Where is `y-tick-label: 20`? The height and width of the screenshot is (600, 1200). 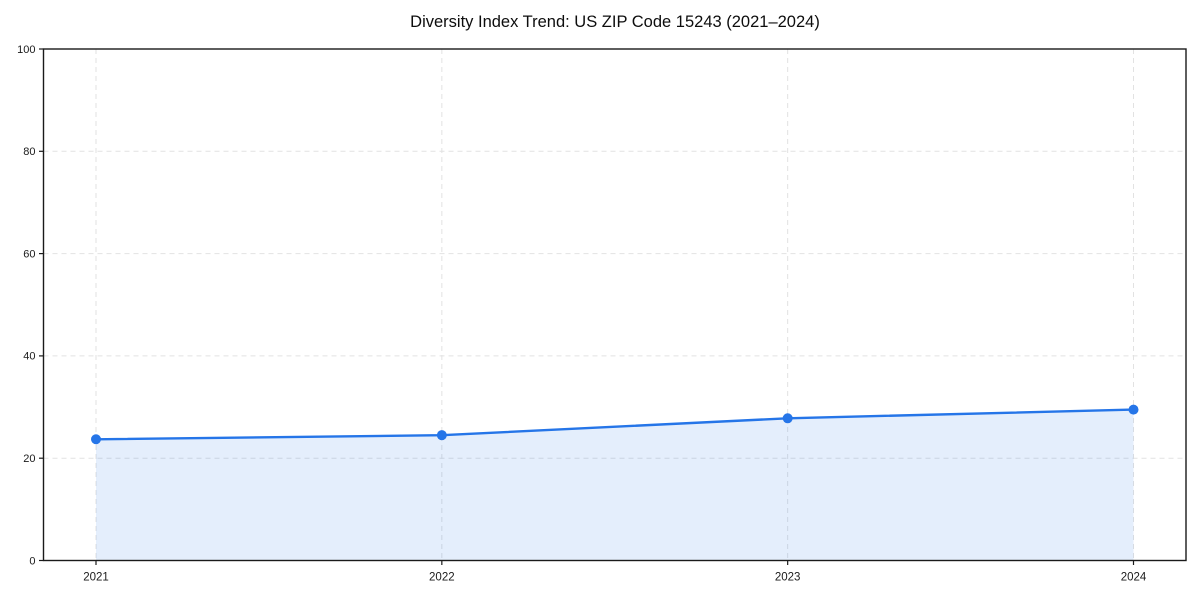
y-tick-label: 20 is located at coordinates (29, 459).